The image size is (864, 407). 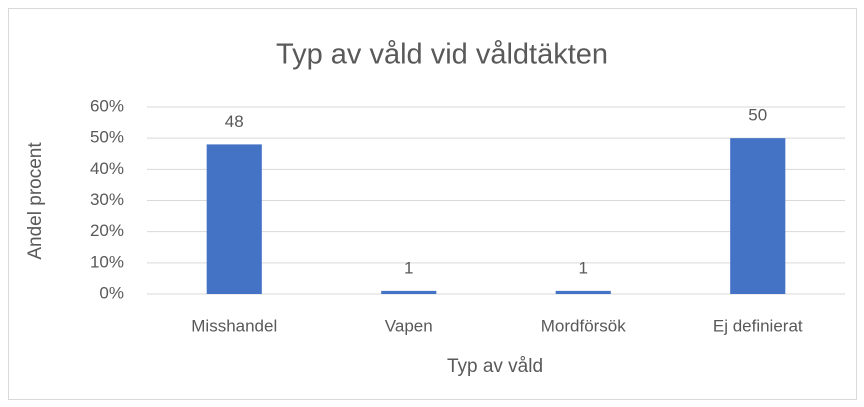 I want to click on x-tick-label: Misshandel, so click(x=234, y=325).